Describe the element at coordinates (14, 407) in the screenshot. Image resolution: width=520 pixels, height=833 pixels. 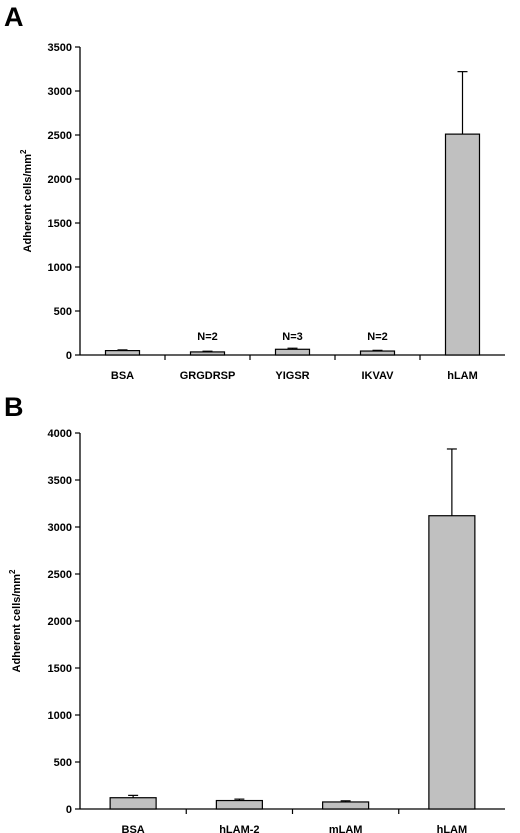
I see `panel-b-letter: B` at that location.